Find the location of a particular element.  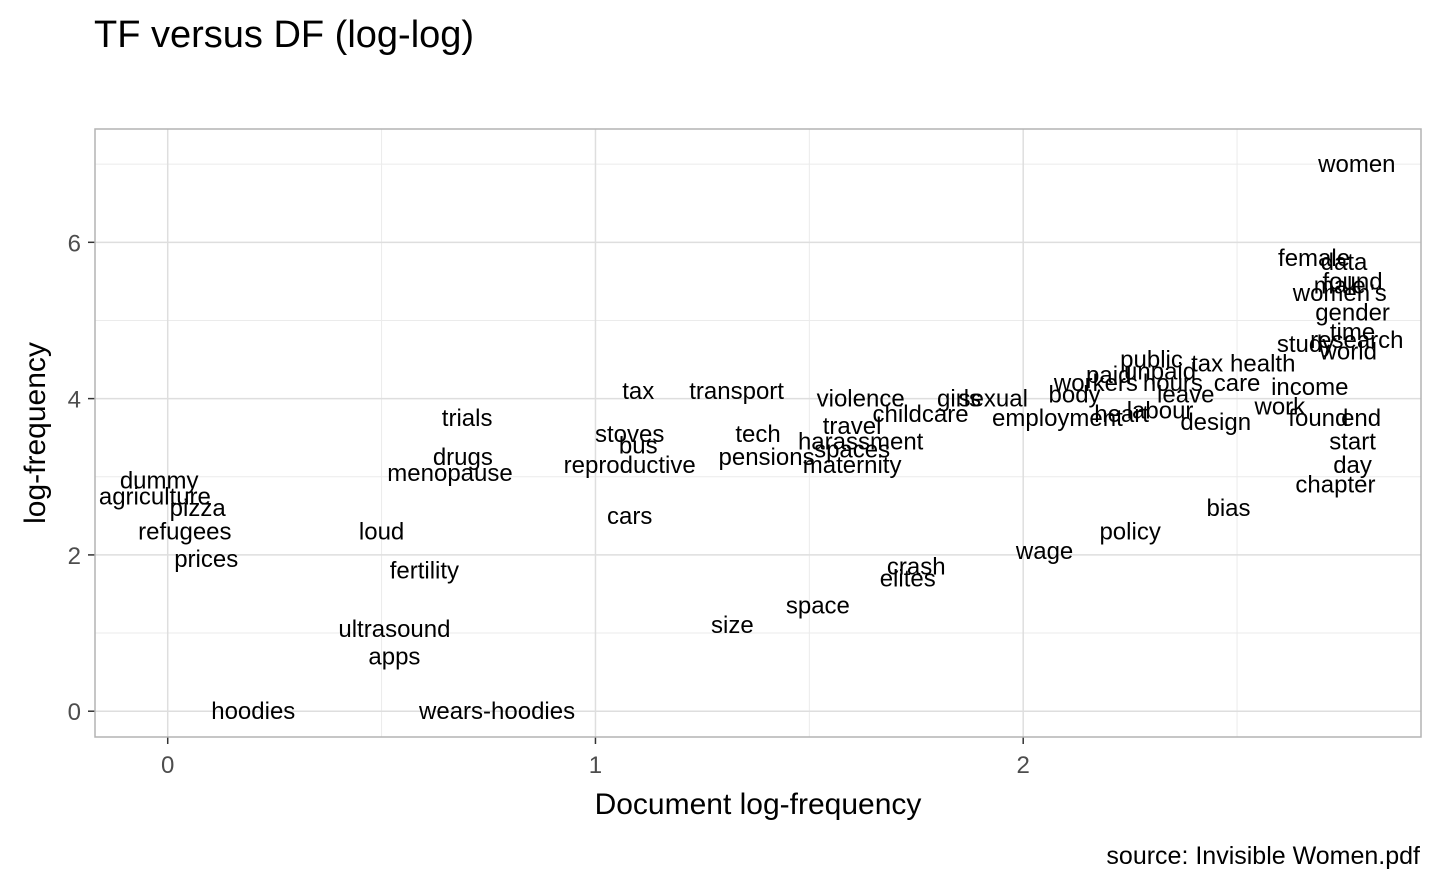

point-label: drugs is located at coordinates (463, 457).